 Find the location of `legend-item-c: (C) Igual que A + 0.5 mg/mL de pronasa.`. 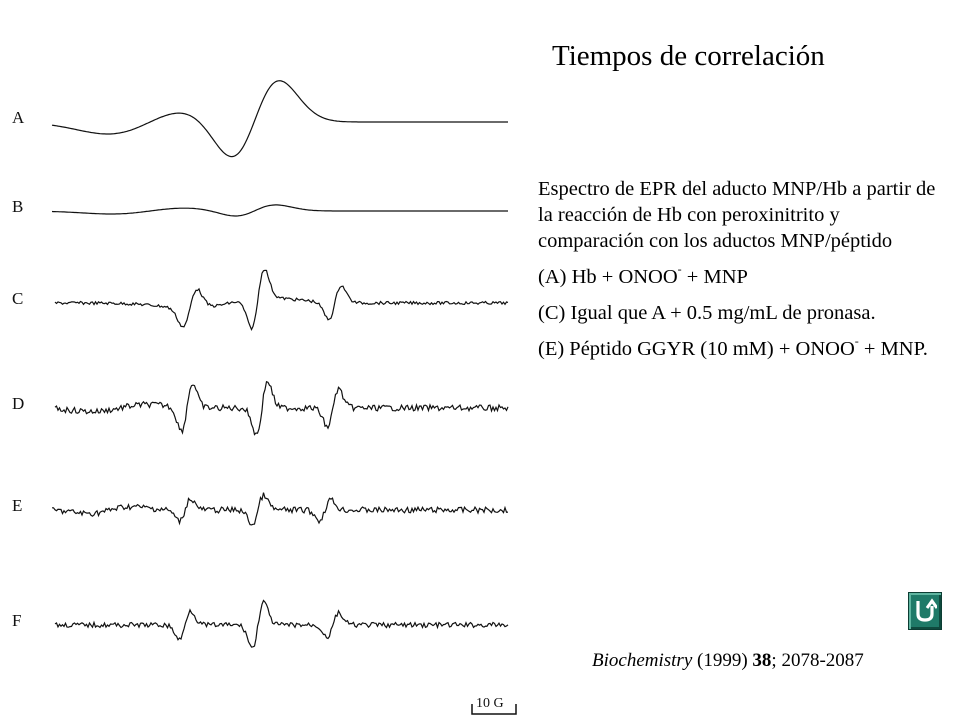

legend-item-c: (C) Igual que A + 0.5 mg/mL de pronasa. is located at coordinates (707, 313).